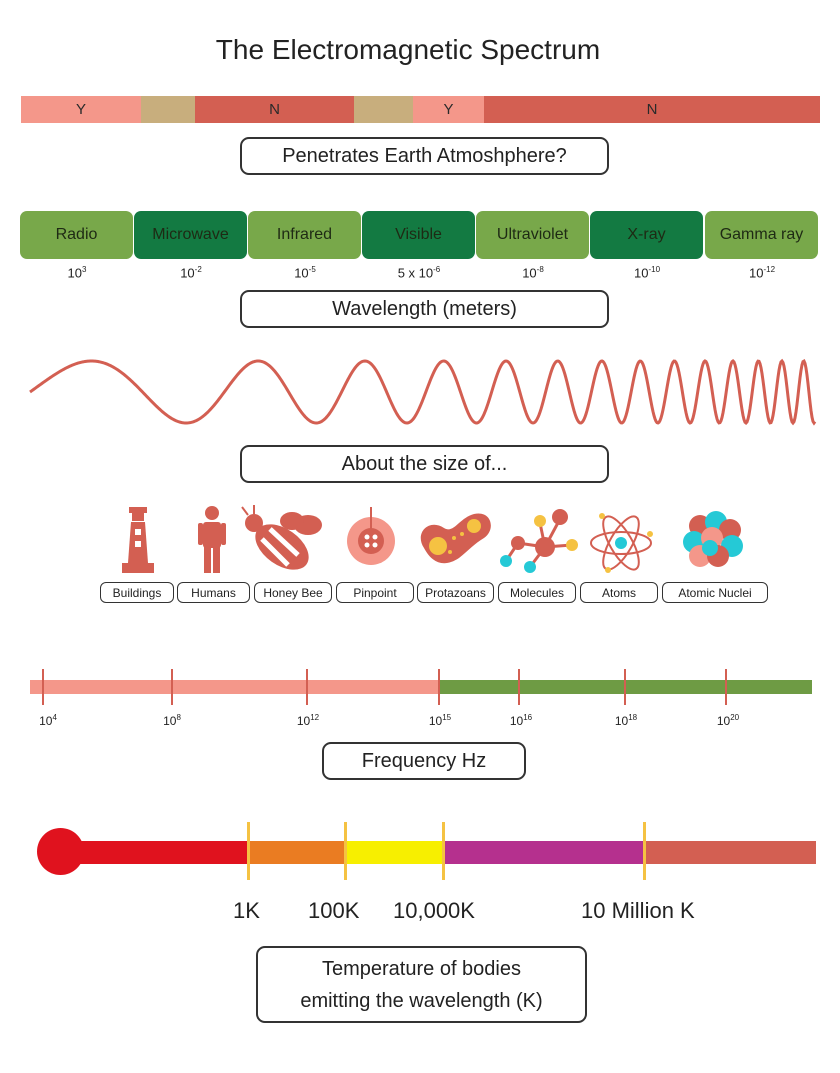 Image resolution: width=840 pixels, height=1073 pixels. What do you see at coordinates (626, 720) in the screenshot?
I see `frequency-label: 1018` at bounding box center [626, 720].